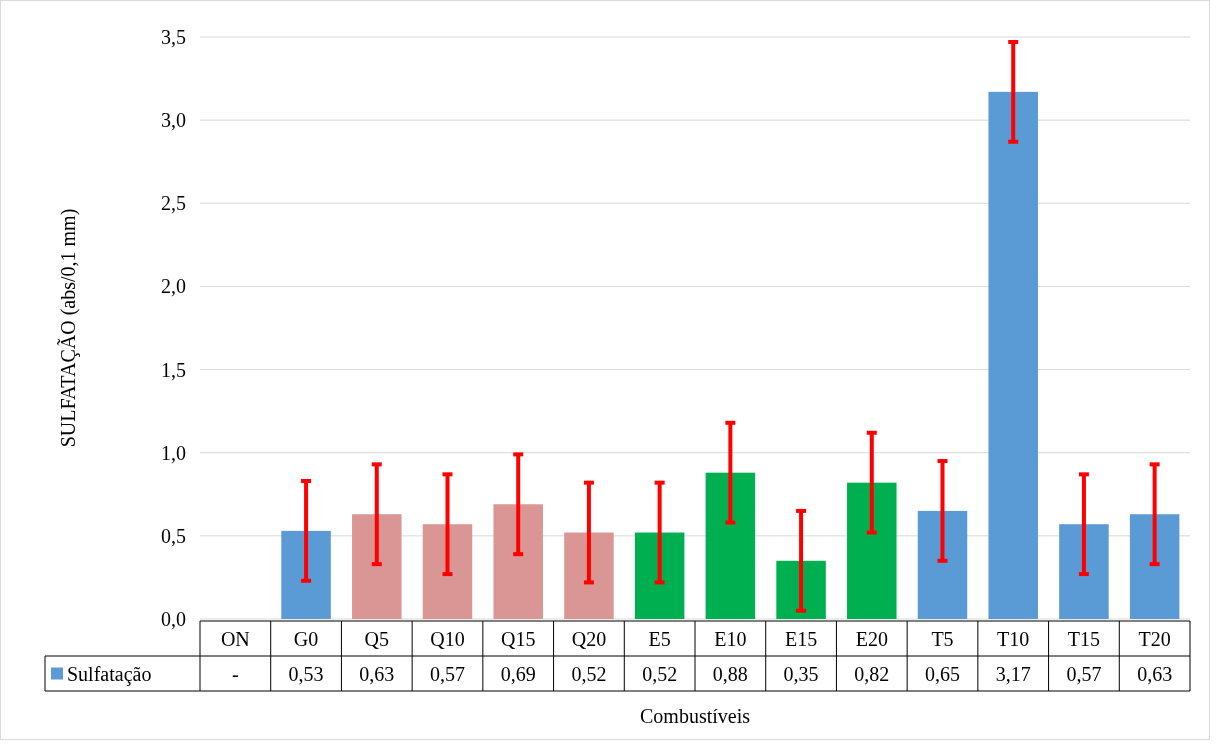 The image size is (1225, 755). I want to click on legend-label: Sulfatação, so click(109, 674).